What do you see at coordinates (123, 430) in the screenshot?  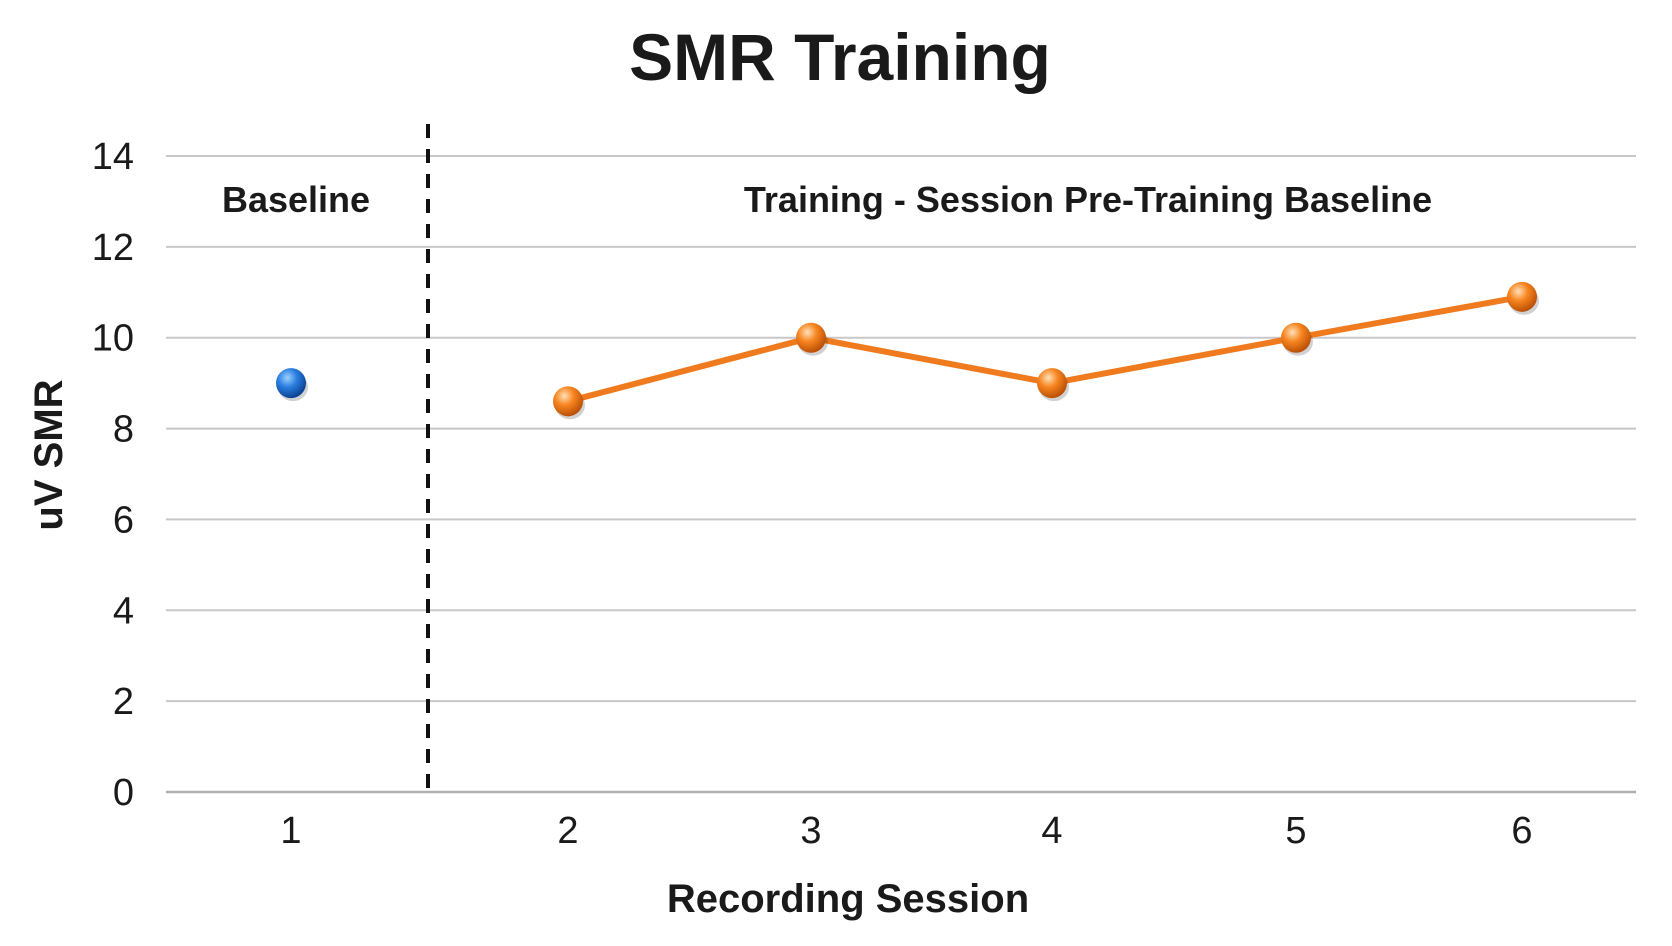 I see `y-tick-label-8: 8` at bounding box center [123, 430].